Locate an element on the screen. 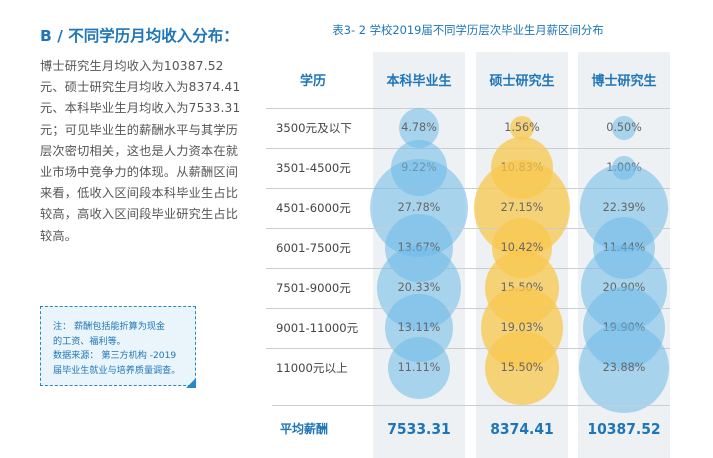 The height and width of the screenshot is (458, 713). value-label: 20.33% is located at coordinates (419, 287).